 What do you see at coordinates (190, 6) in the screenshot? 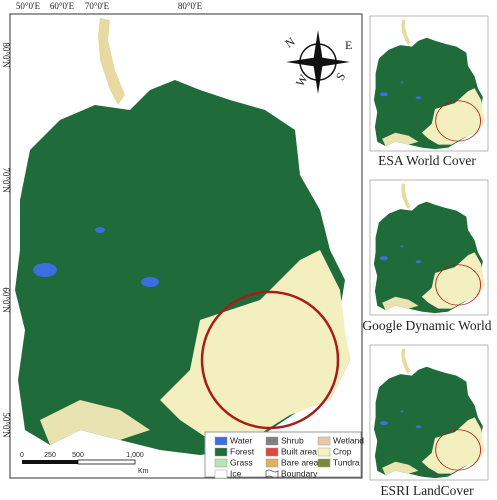
I see `lon-label: 80°0'E` at bounding box center [190, 6].